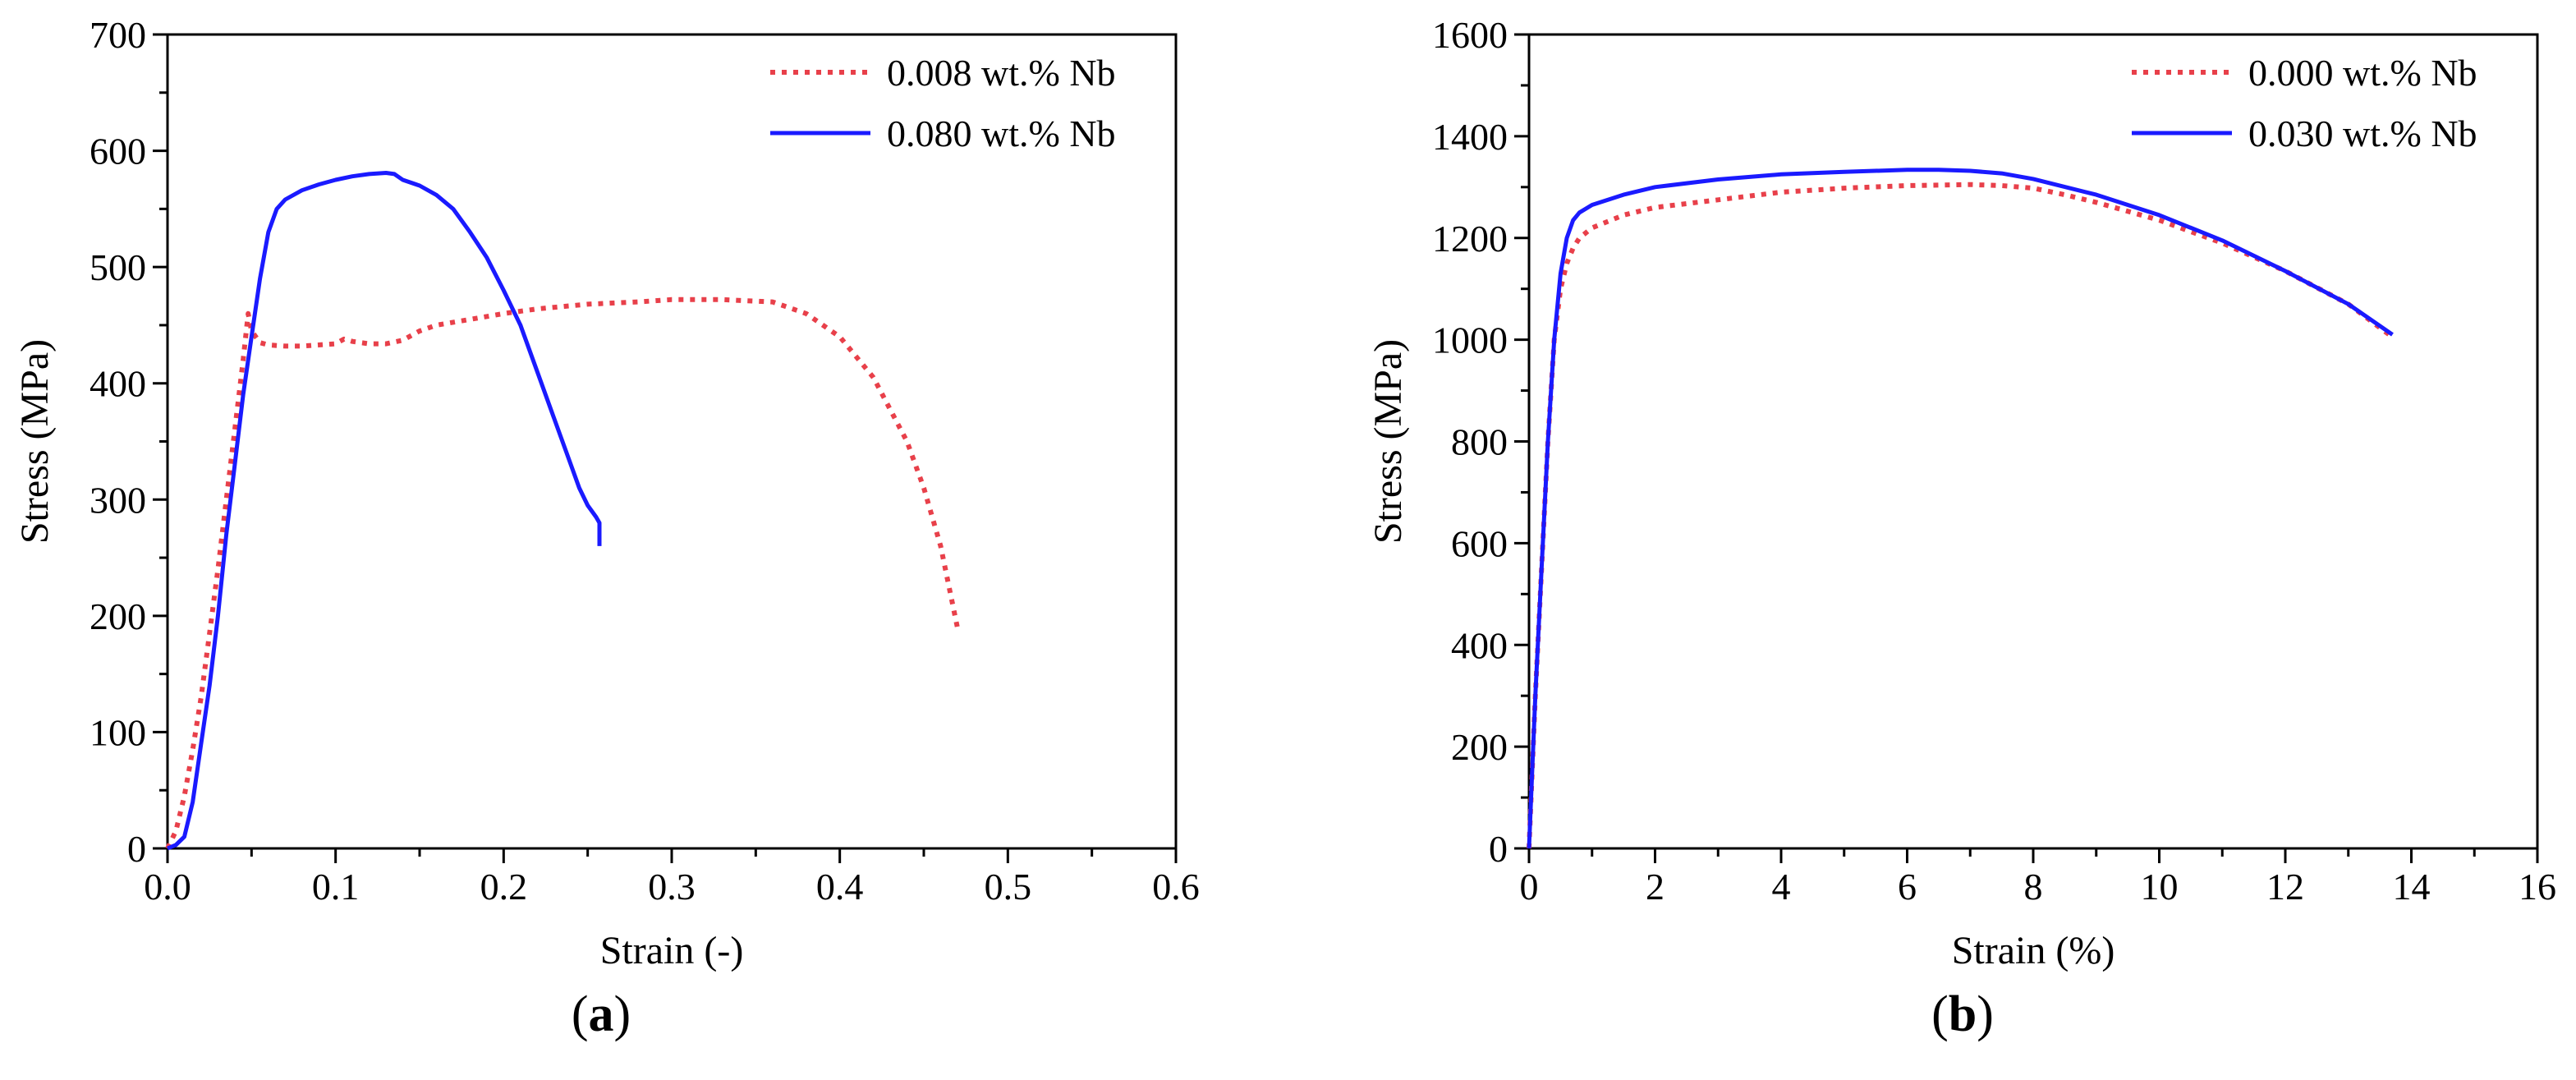 Image resolution: width=2576 pixels, height=1080 pixels. What do you see at coordinates (840, 887) in the screenshot?
I see `x-tick-label: 0.4` at bounding box center [840, 887].